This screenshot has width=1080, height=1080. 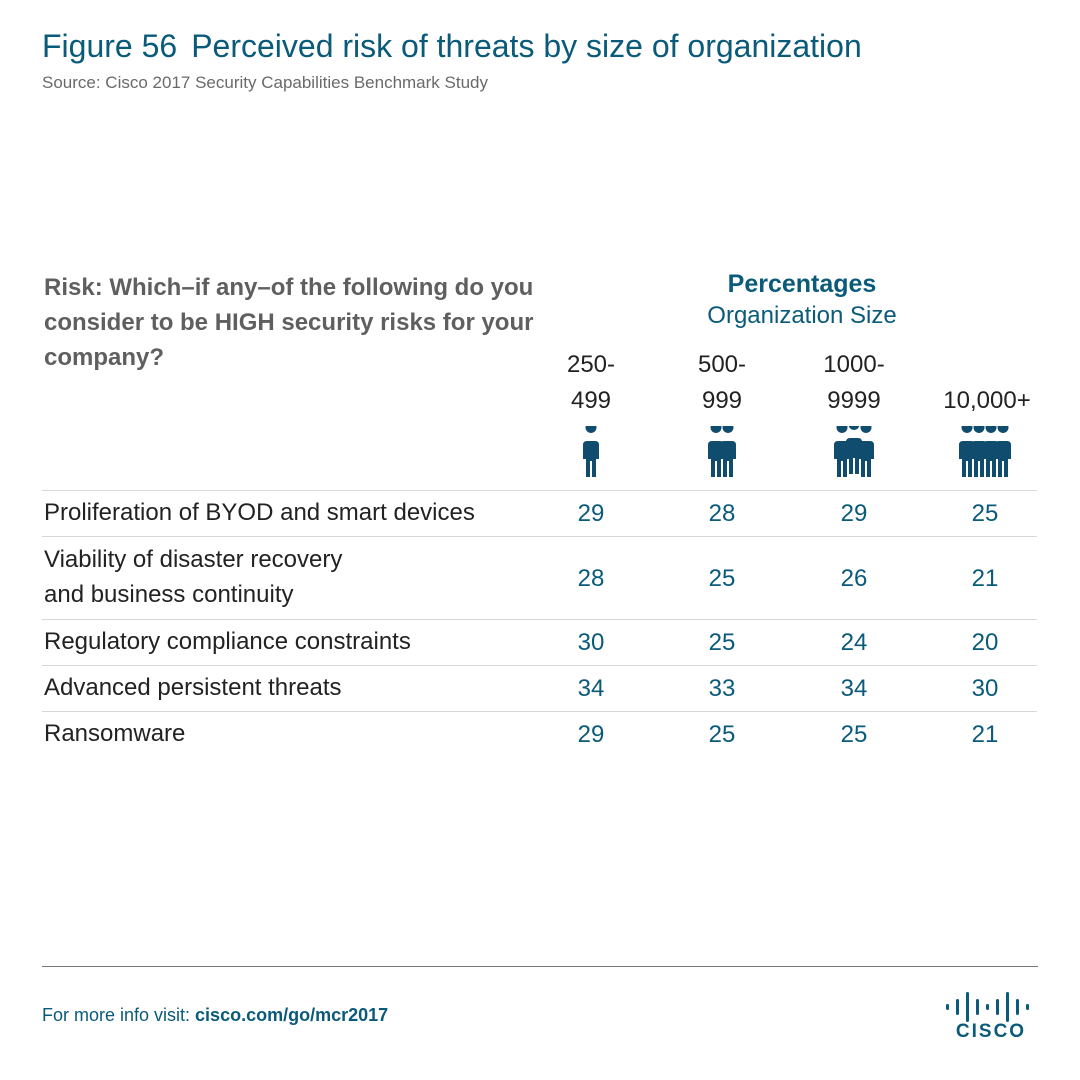 What do you see at coordinates (110, 46) in the screenshot?
I see `figure-number: Figure 56` at bounding box center [110, 46].